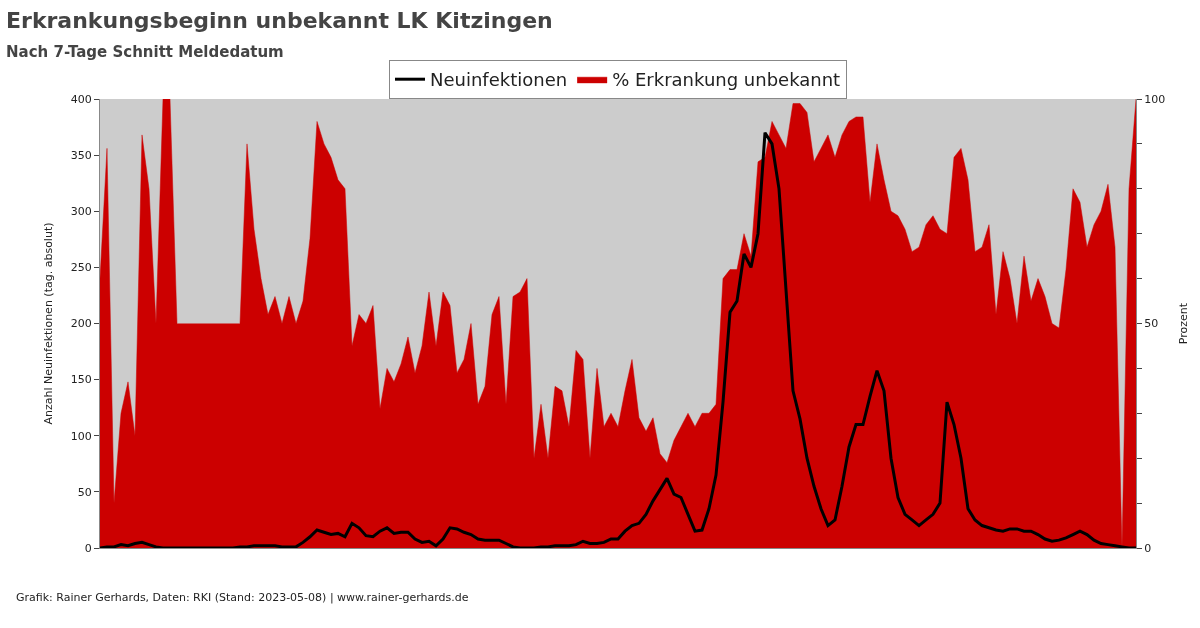  What do you see at coordinates (81, 268) in the screenshot?
I see `y-tick-label: 250` at bounding box center [81, 268].